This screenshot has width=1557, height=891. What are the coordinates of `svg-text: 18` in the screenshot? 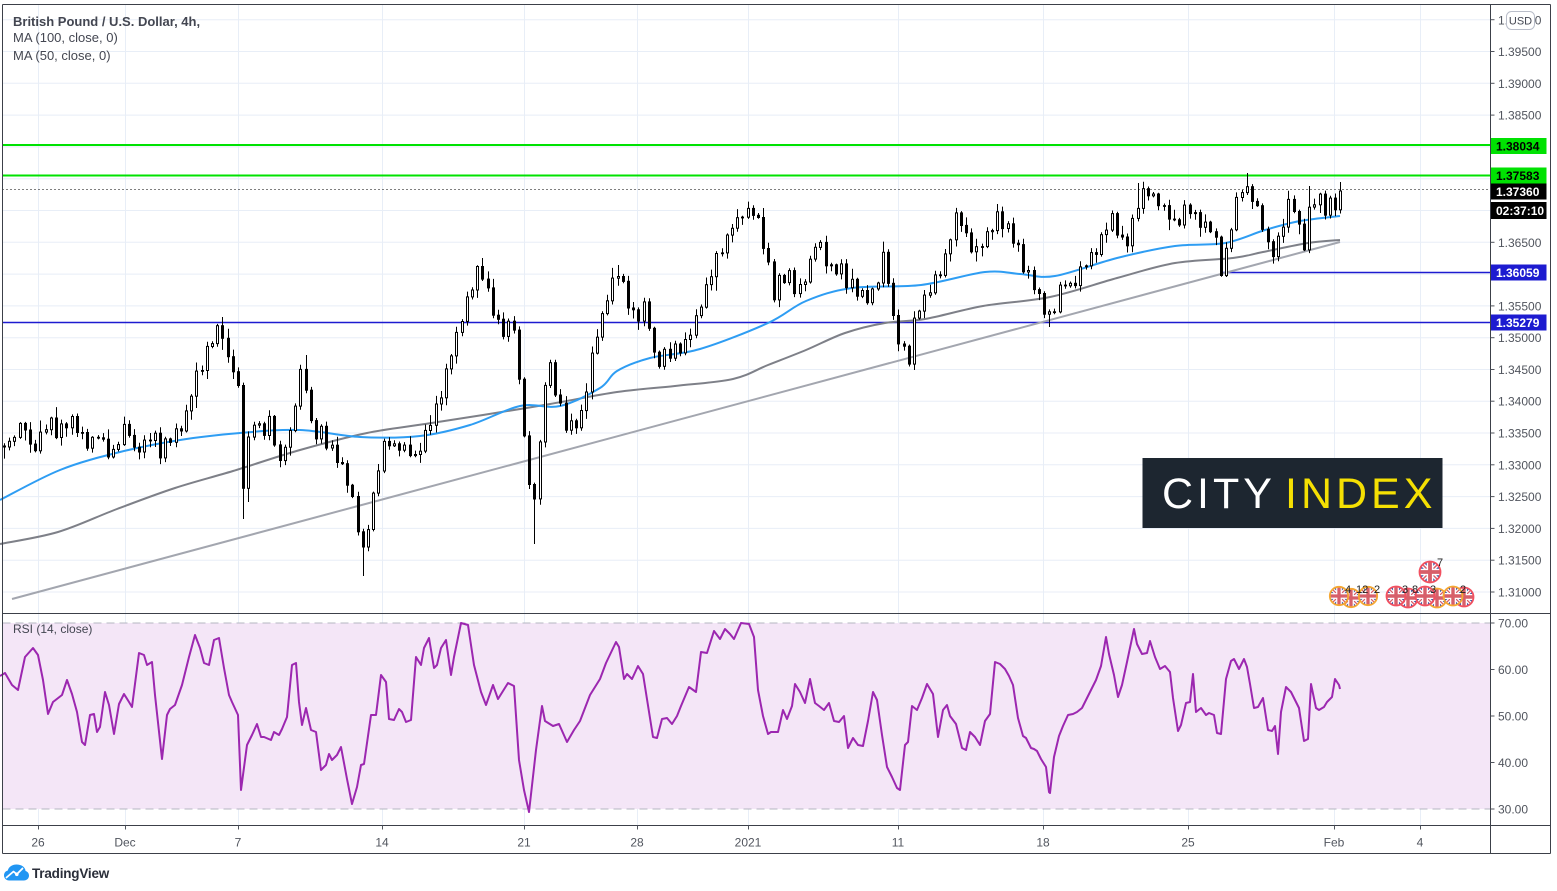 It's located at (1043, 843).